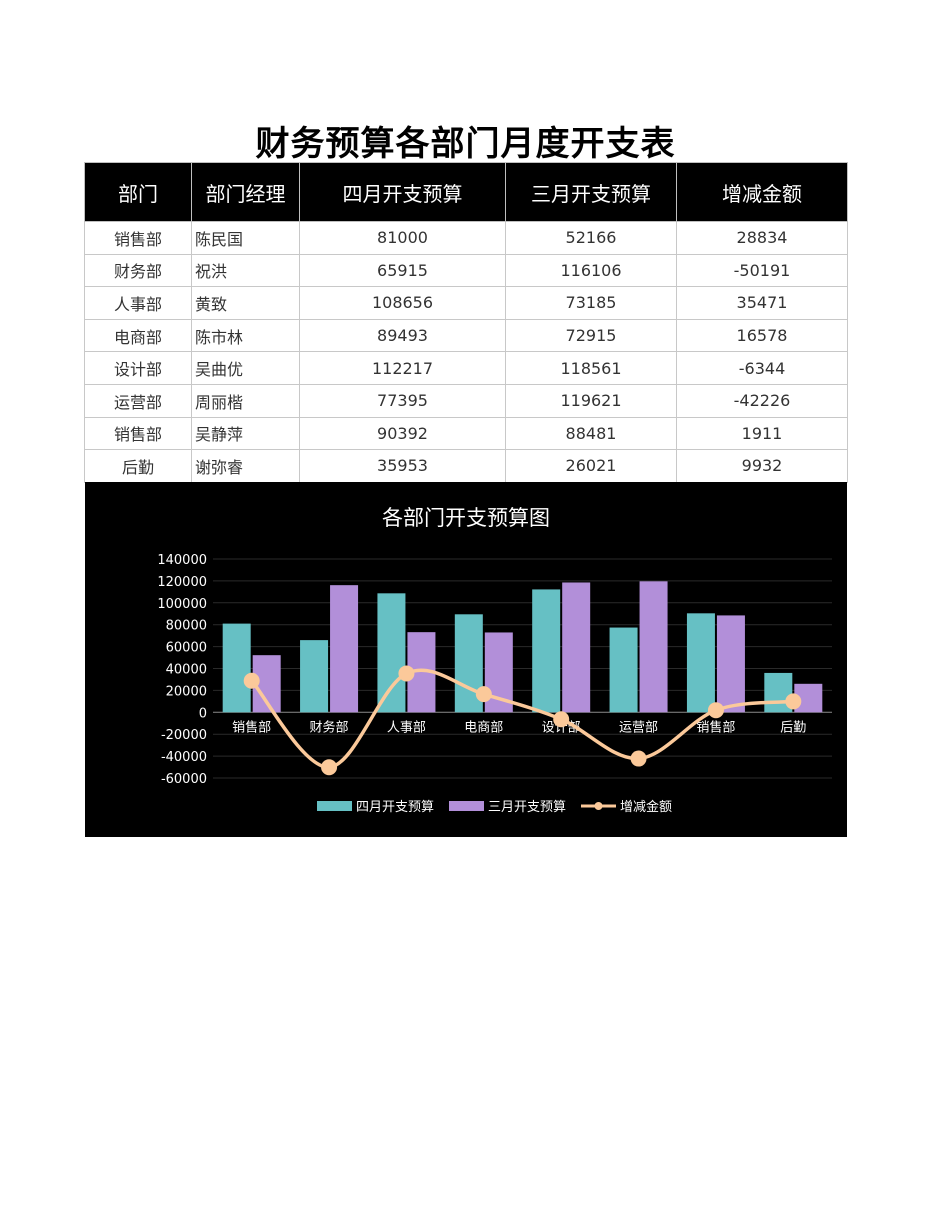 This screenshot has height=1230, width=950. What do you see at coordinates (182, 560) in the screenshot?
I see `y-tick-label: 140000` at bounding box center [182, 560].